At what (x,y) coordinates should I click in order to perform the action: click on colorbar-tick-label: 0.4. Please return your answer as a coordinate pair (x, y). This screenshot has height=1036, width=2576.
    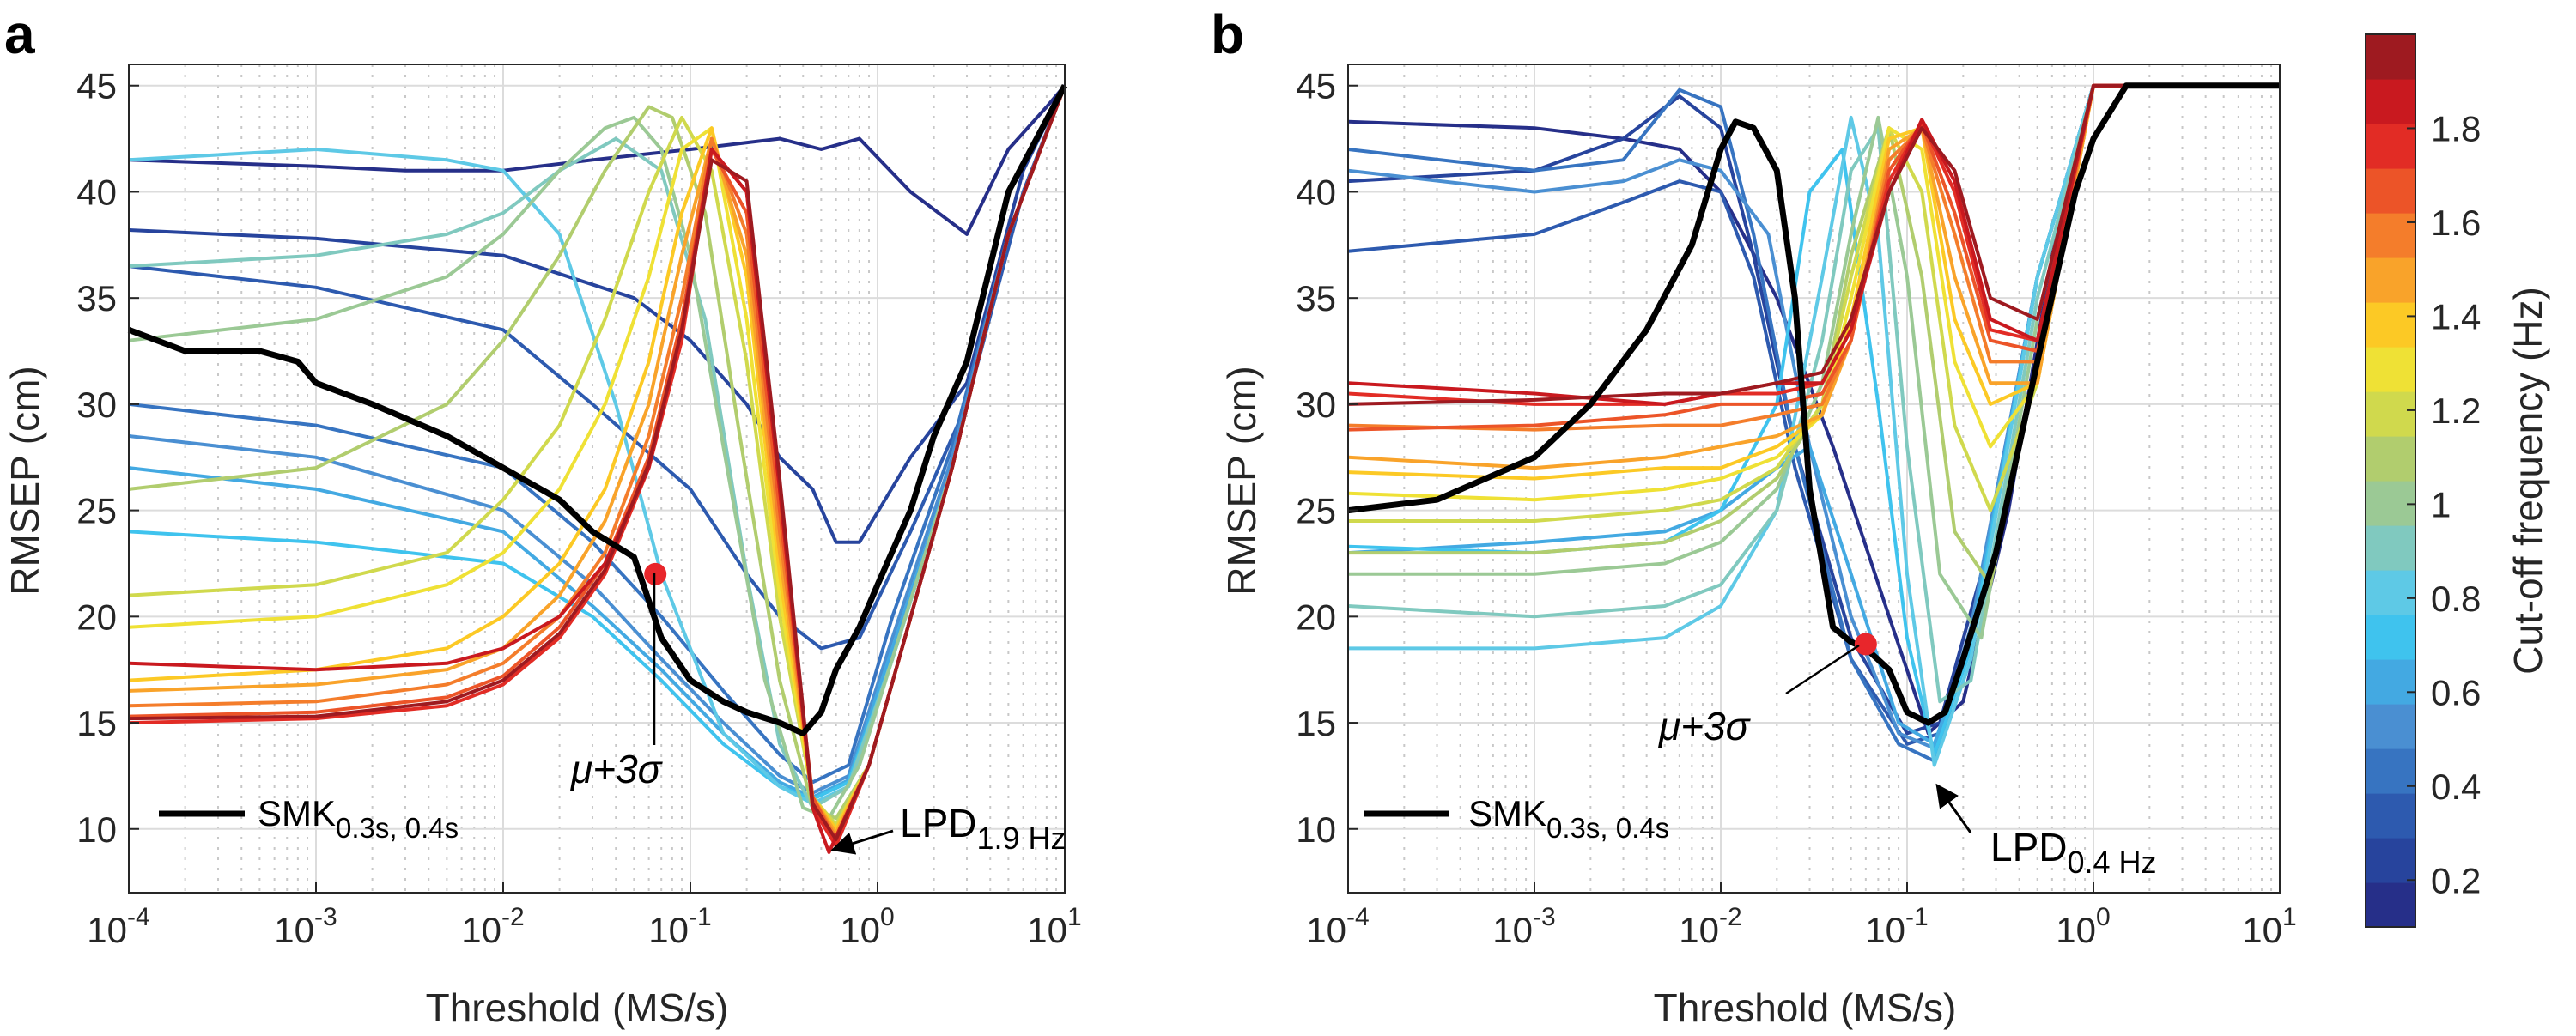
    Looking at the image, I should click on (2456, 786).